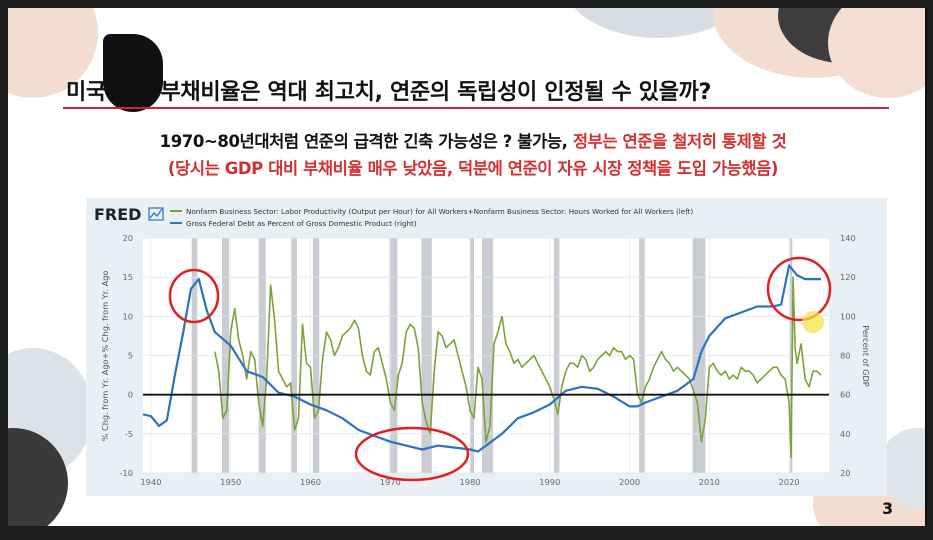  I want to click on fred-logo-mark, so click(156, 214).